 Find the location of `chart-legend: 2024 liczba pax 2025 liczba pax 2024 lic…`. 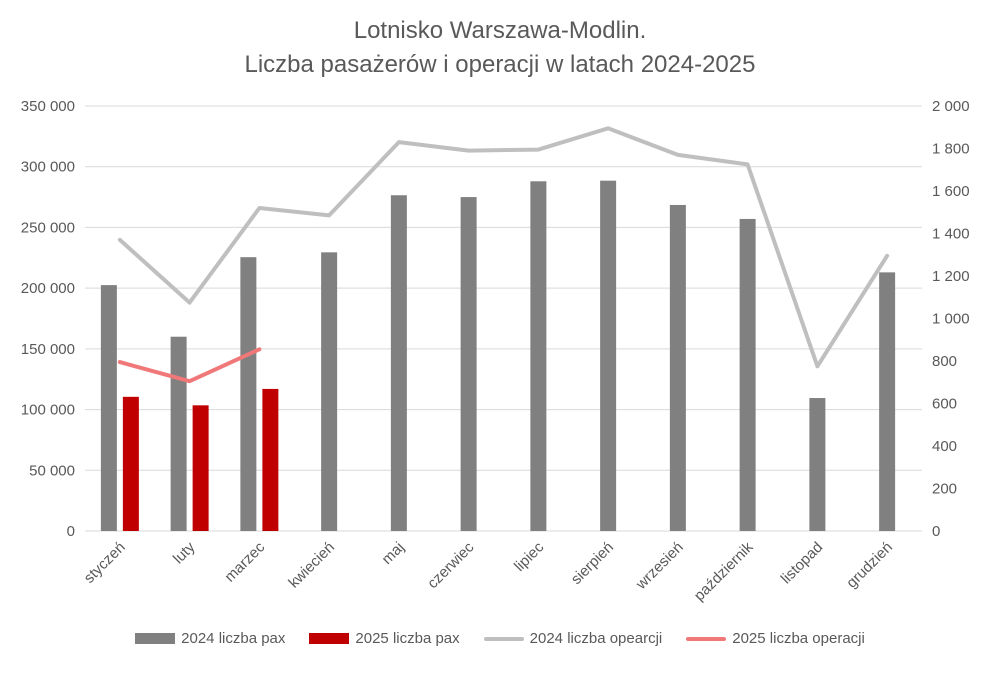

chart-legend: 2024 liczba pax 2025 liczba pax 2024 lic… is located at coordinates (500, 638).